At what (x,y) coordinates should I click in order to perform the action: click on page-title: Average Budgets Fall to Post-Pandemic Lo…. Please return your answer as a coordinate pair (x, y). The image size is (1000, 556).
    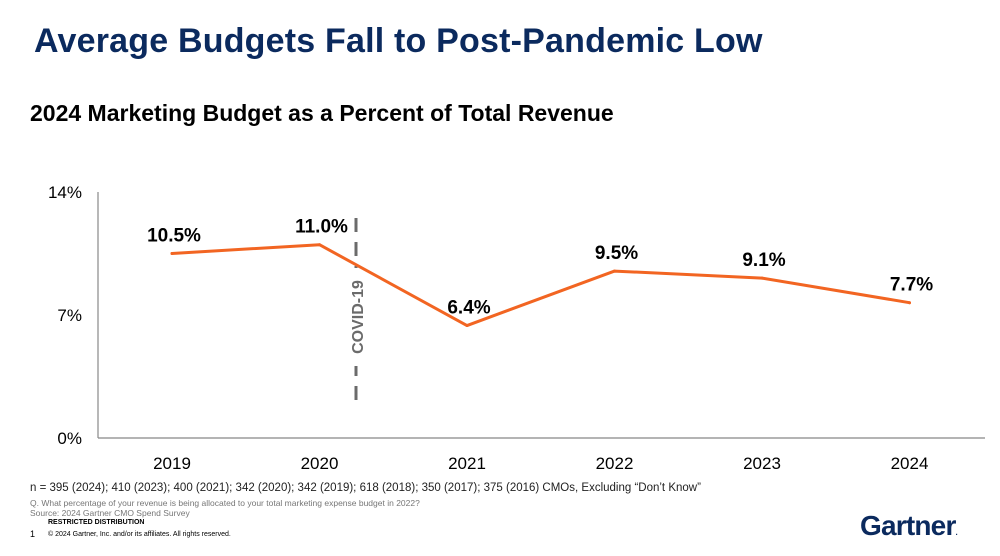
    Looking at the image, I should click on (398, 41).